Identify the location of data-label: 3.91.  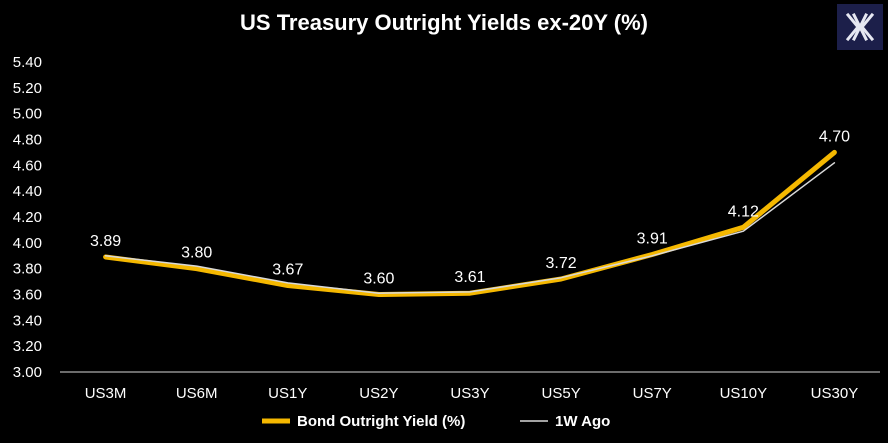
(652, 238).